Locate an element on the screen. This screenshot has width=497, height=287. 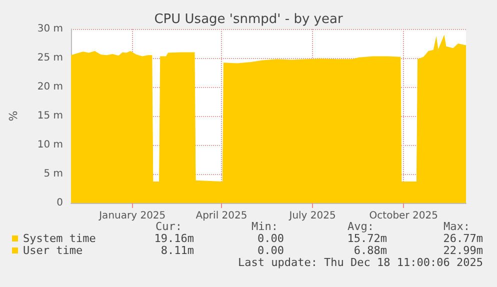
text: 22.99m is located at coordinates (463, 250).